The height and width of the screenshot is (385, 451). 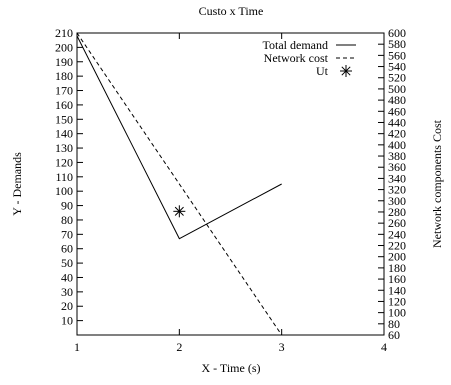 I want to click on y2-tick-label: 360, so click(x=397, y=167).